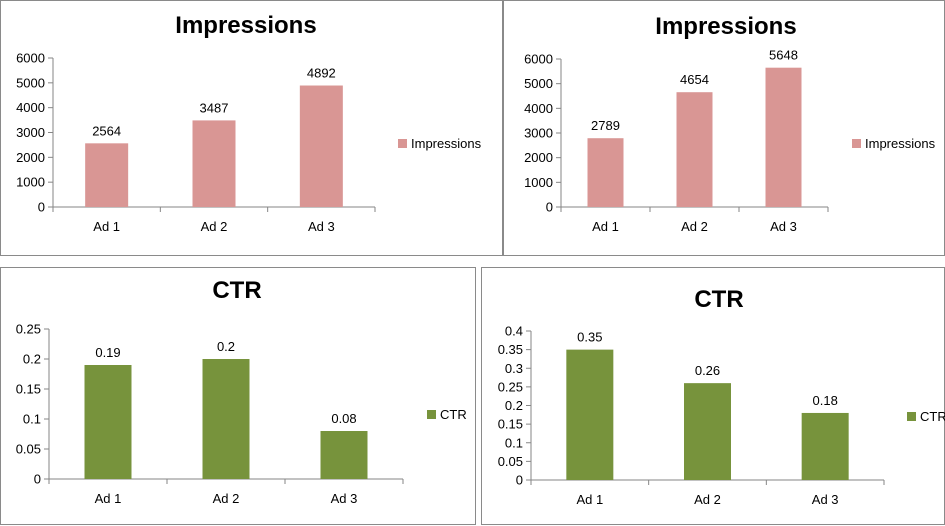 This screenshot has width=945, height=526. I want to click on data-label: 4654, so click(694, 79).